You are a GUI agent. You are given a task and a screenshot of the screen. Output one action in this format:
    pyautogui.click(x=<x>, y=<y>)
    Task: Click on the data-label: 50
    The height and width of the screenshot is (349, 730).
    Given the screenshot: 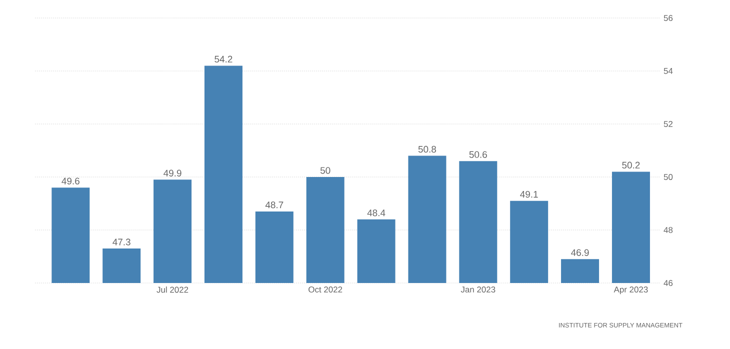 What is the action you would take?
    pyautogui.click(x=325, y=170)
    